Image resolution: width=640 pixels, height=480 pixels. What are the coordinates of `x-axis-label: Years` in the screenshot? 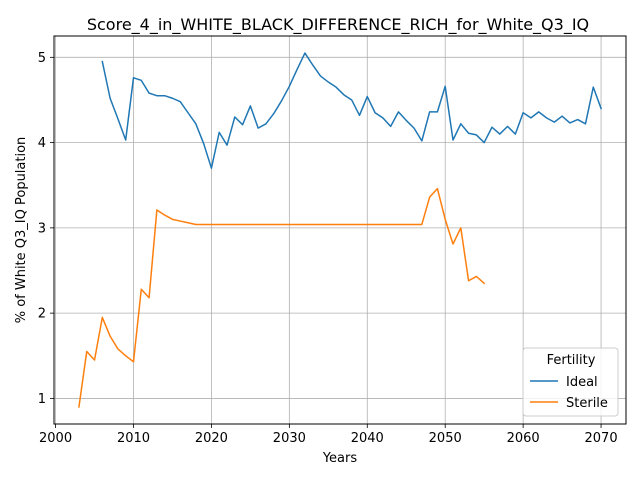 It's located at (340, 458).